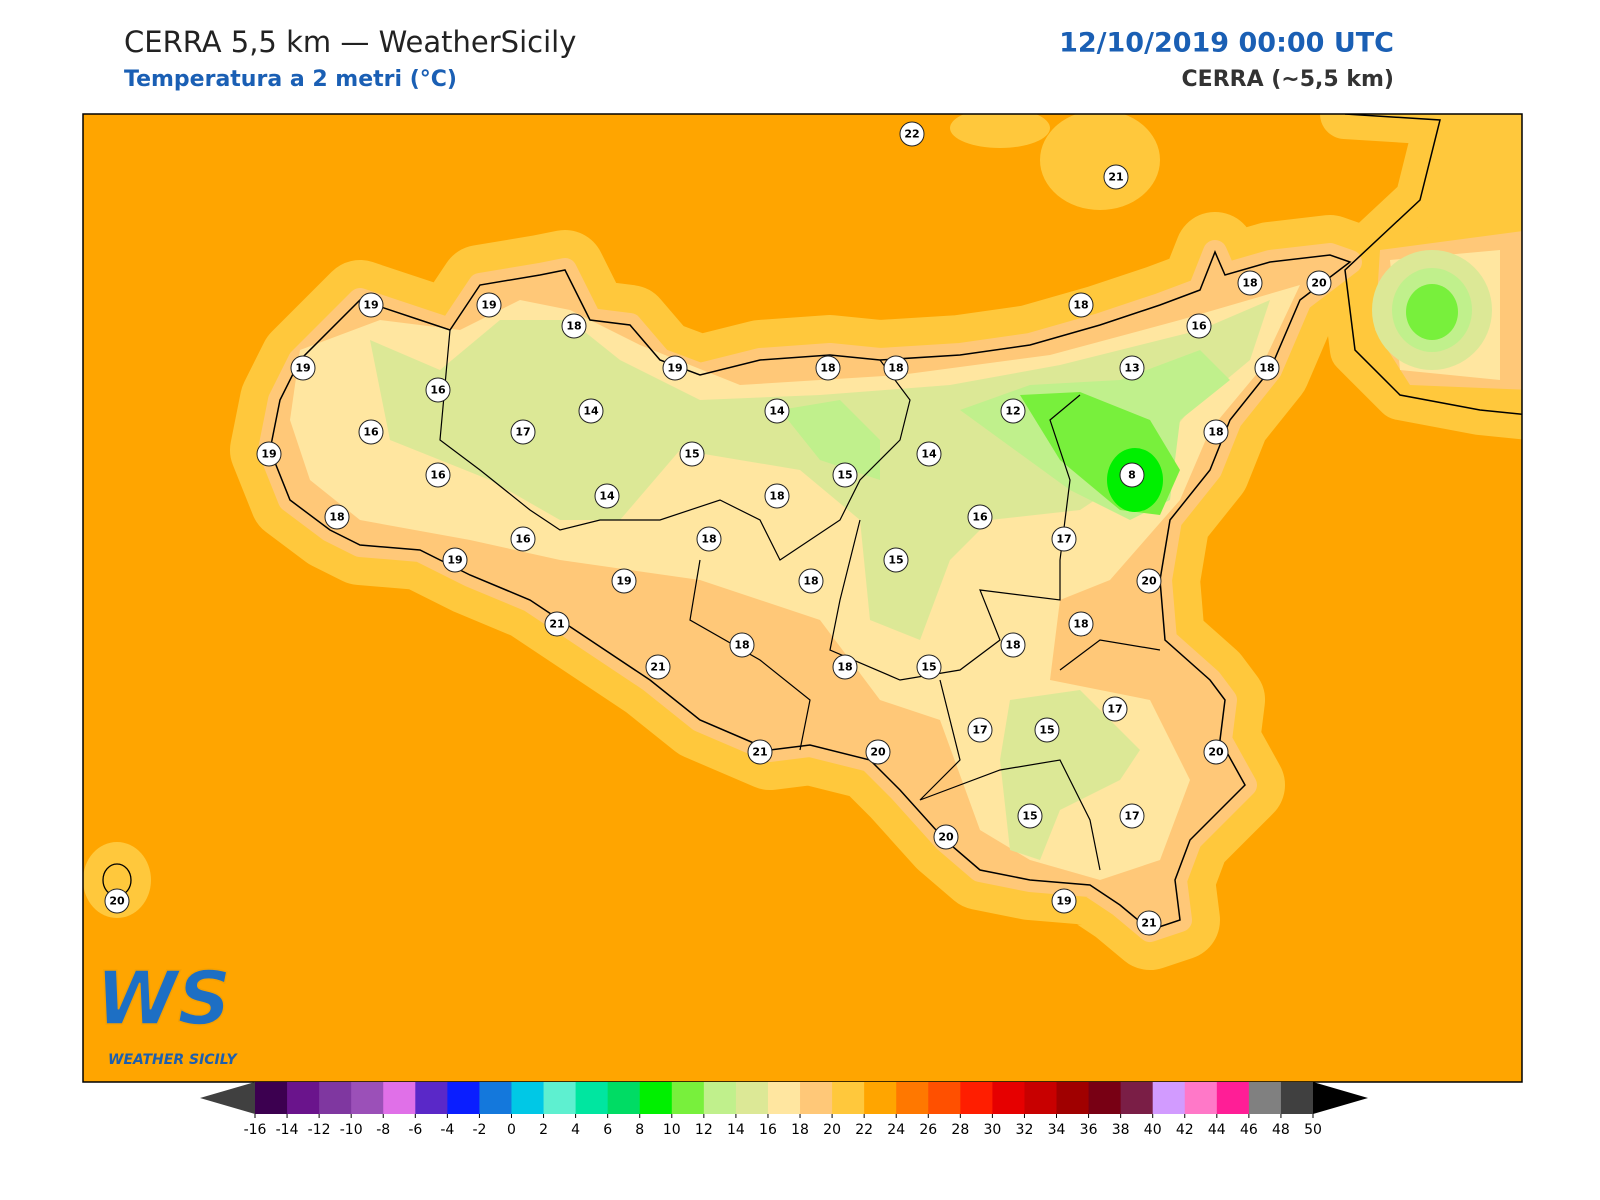 The image size is (1600, 1200). I want to click on colorbar-tick-label: 44, so click(1217, 1130).